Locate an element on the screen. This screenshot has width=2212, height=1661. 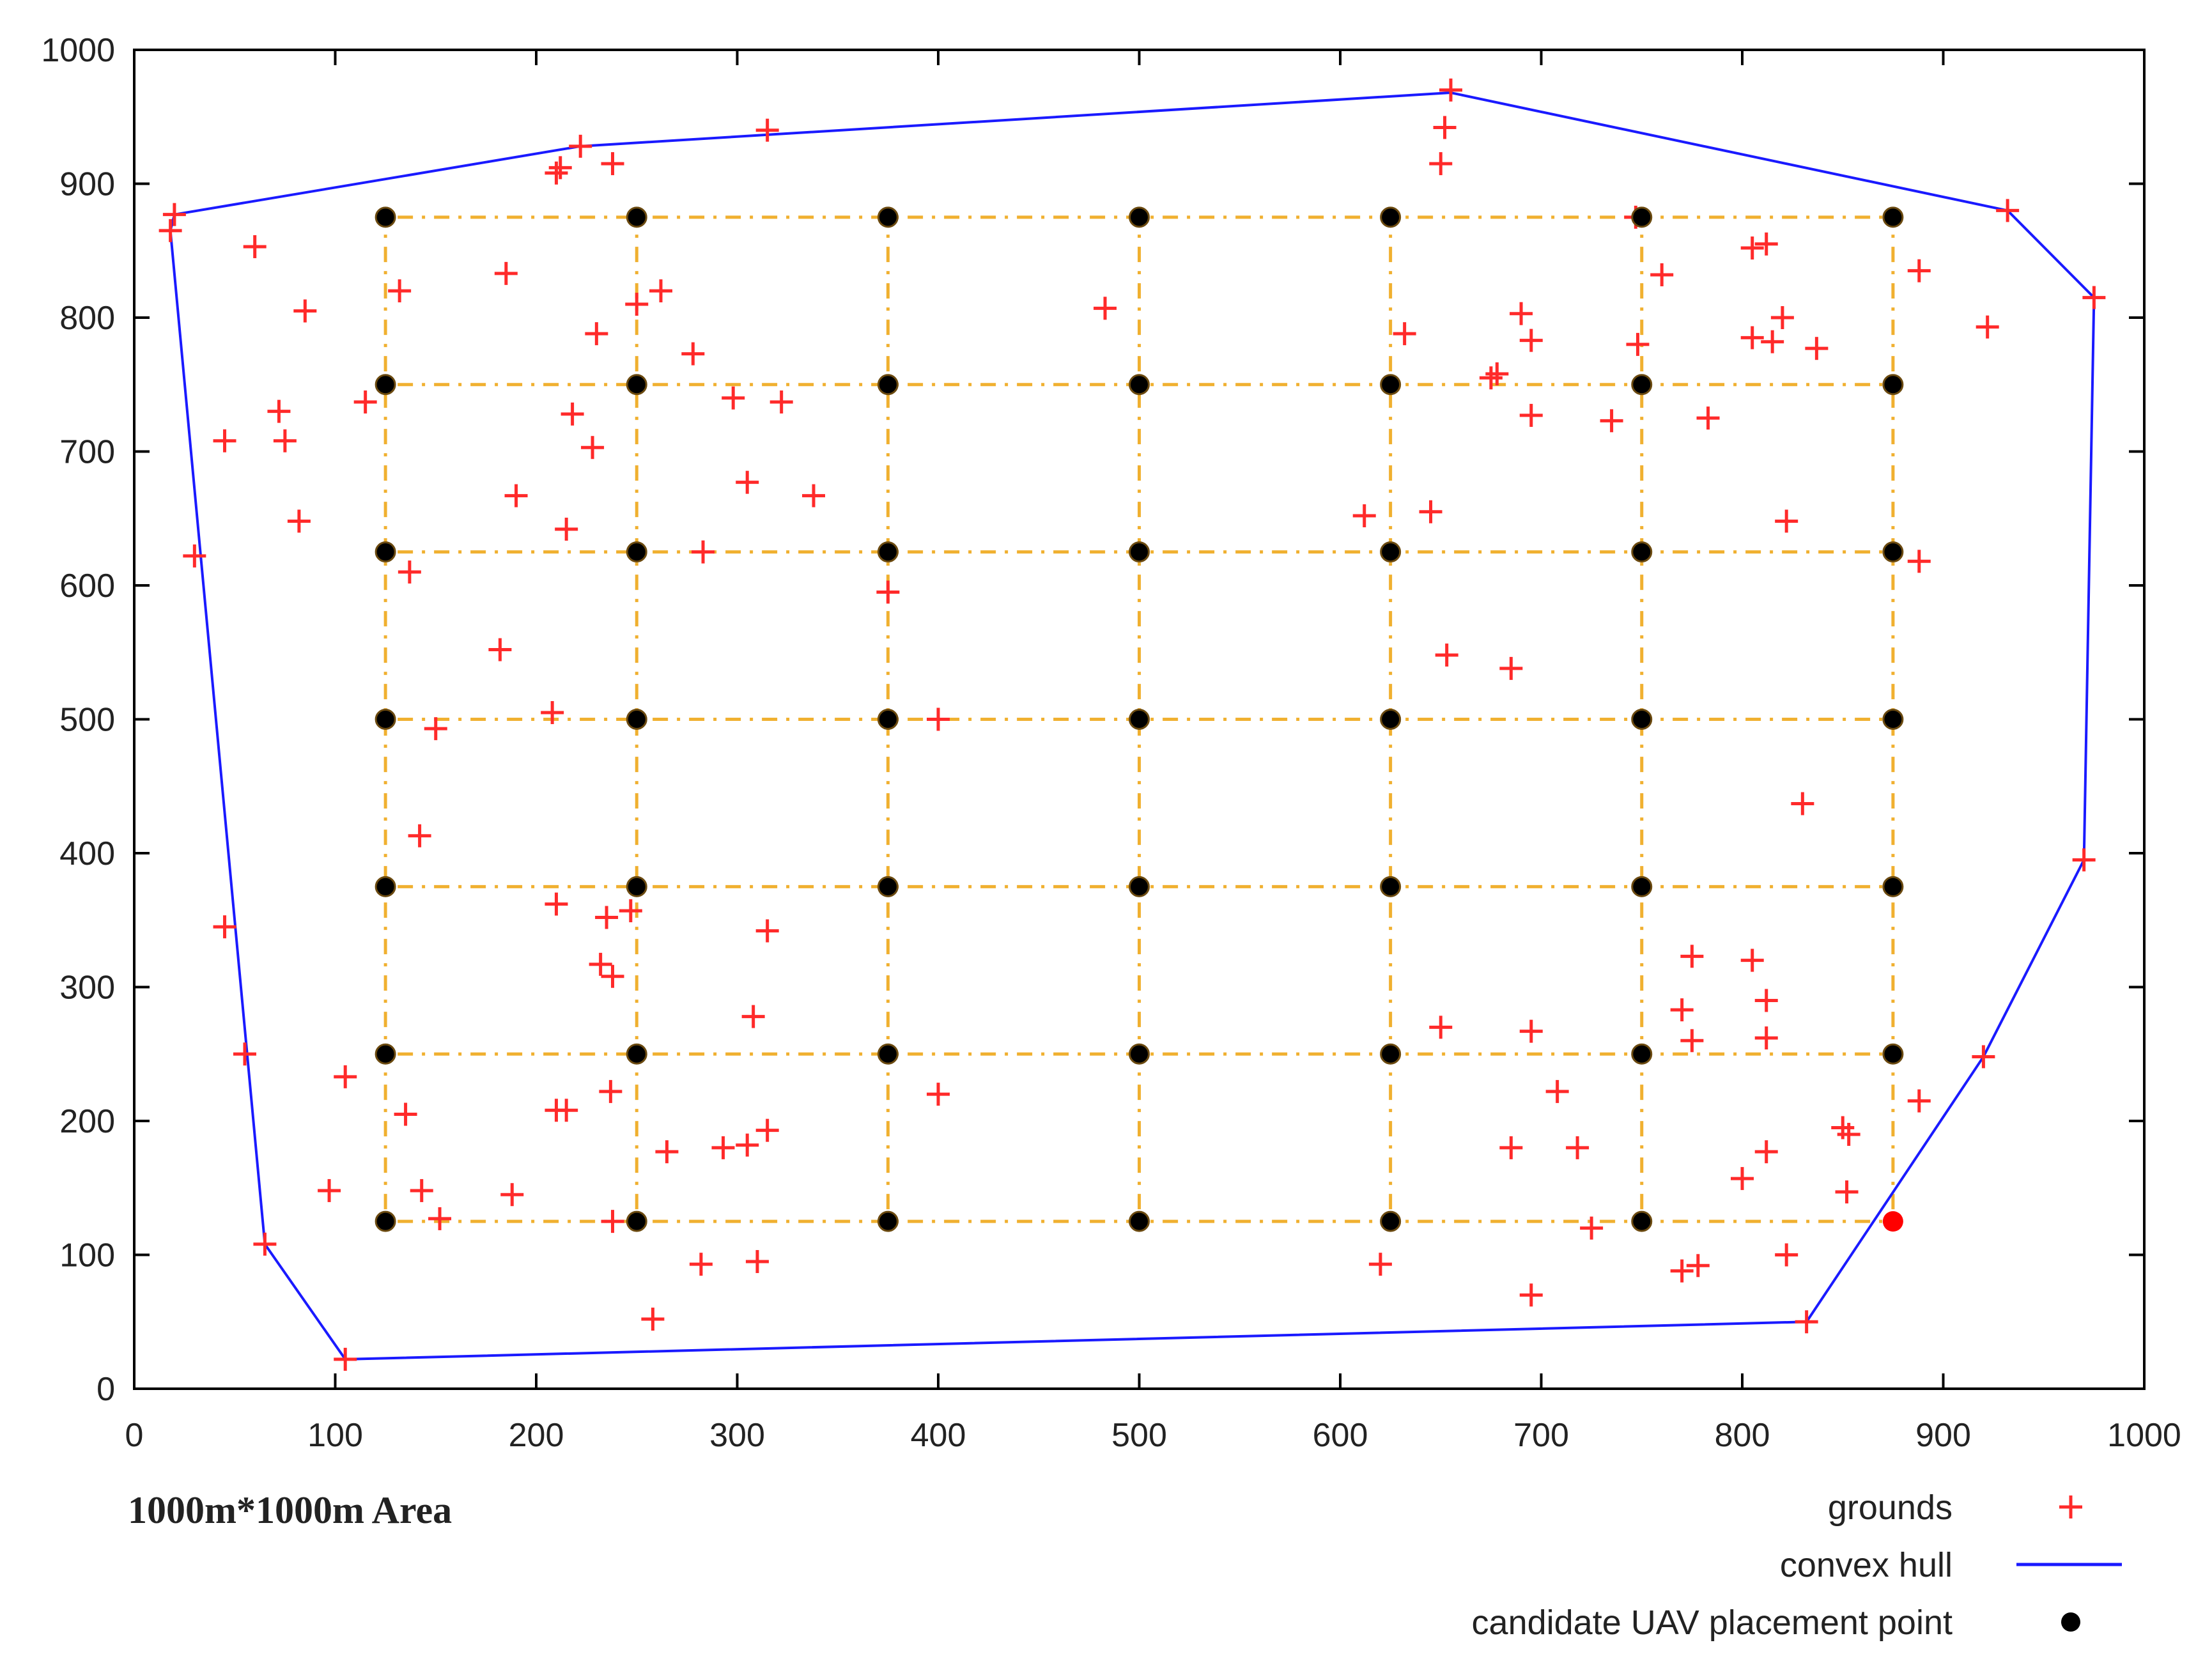
x-tick-label: 600 is located at coordinates (1340, 1435).